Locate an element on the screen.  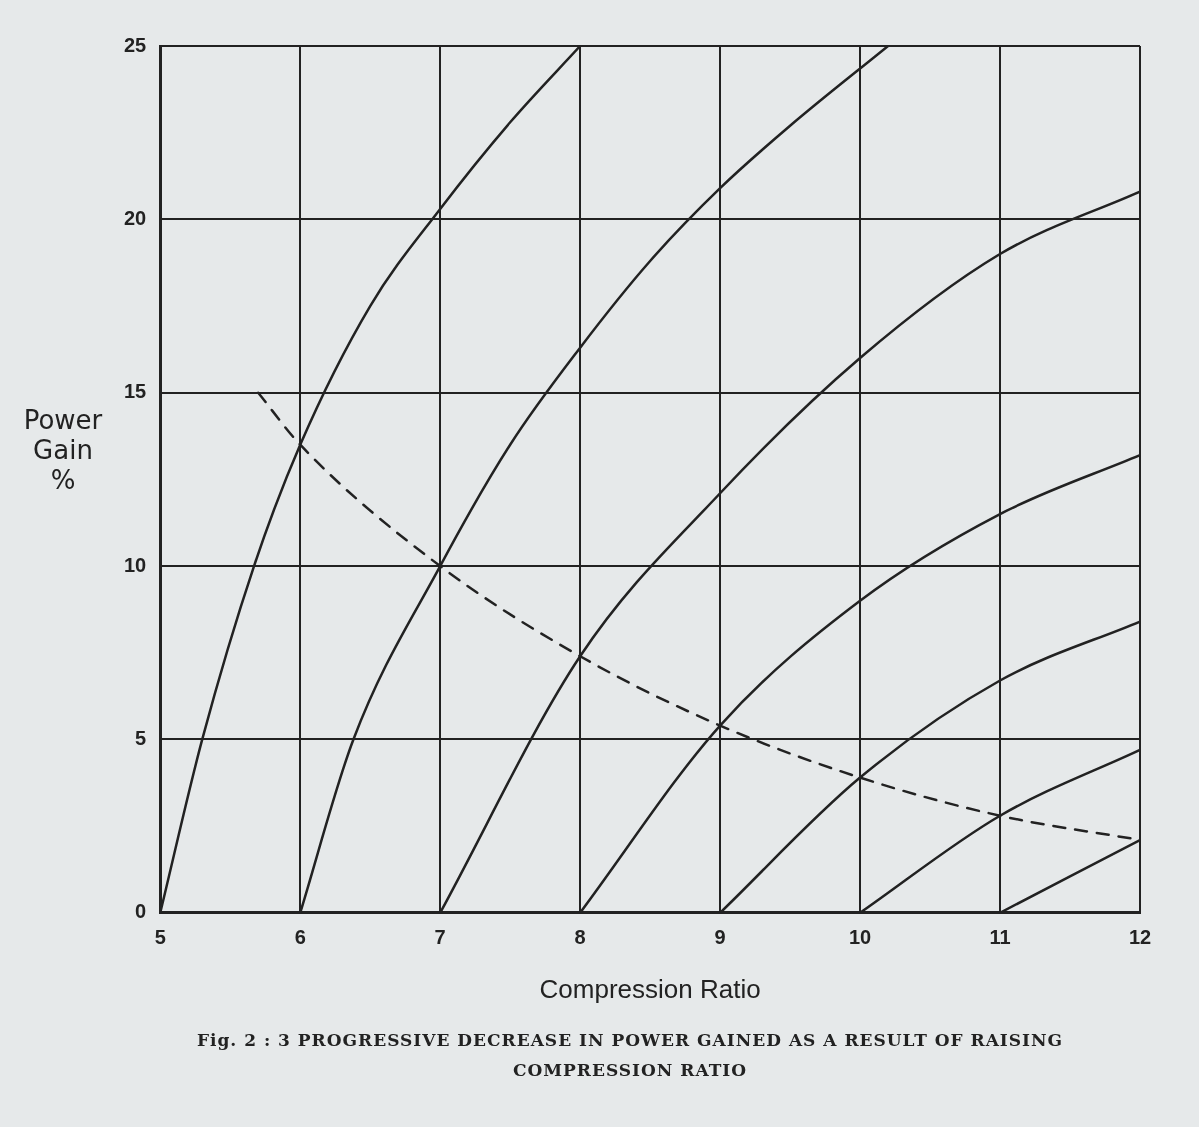
x-tick-label: 7 is located at coordinates (440, 937).